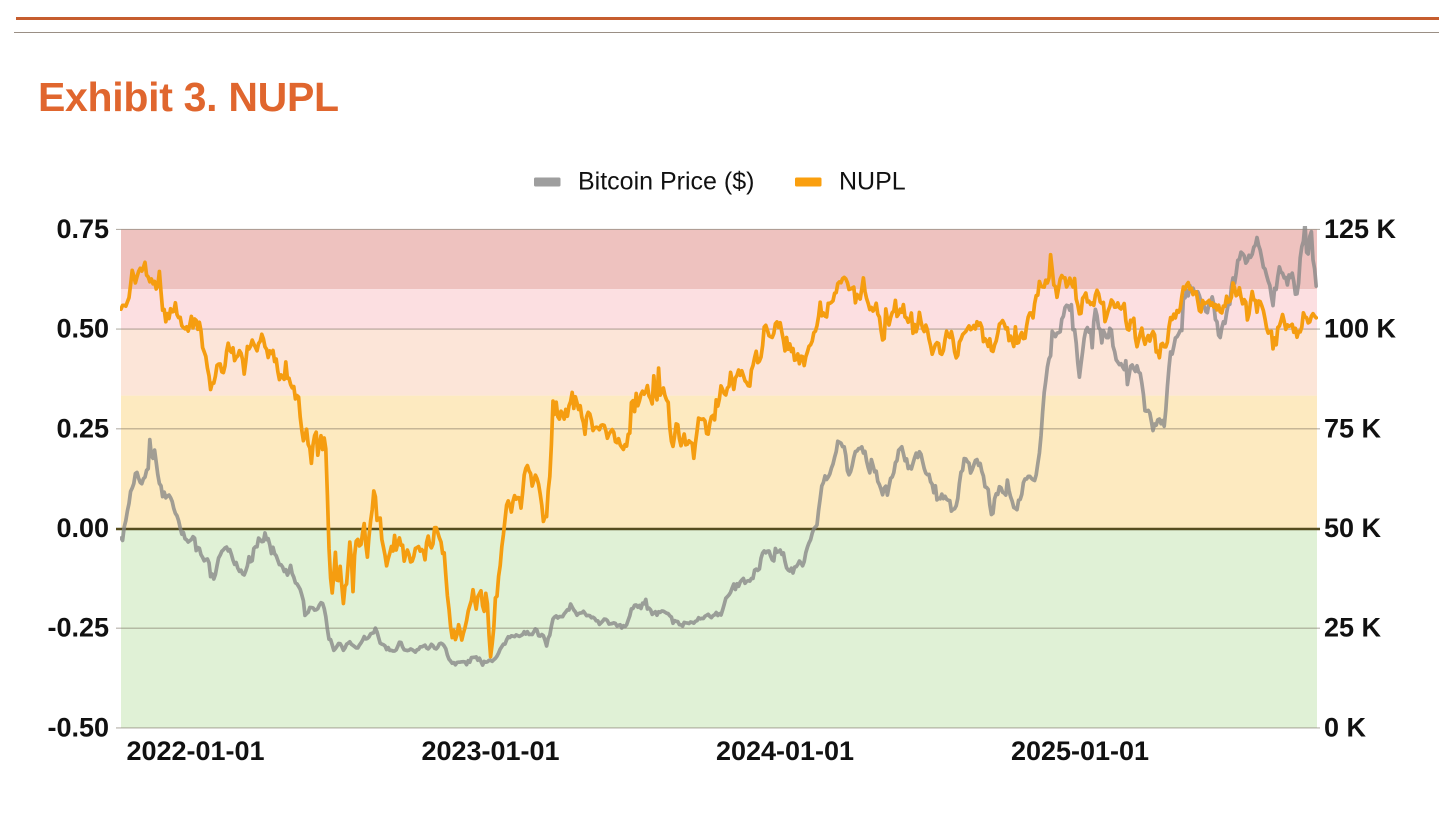 Image resolution: width=1456 pixels, height=840 pixels. What do you see at coordinates (1353, 528) in the screenshot?
I see `svg-text: 50 K` at bounding box center [1353, 528].